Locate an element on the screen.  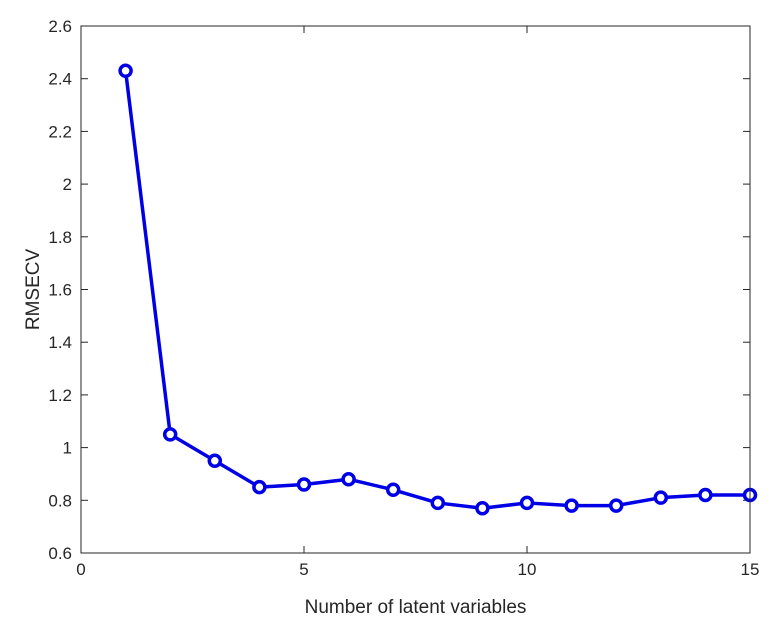
y-axis-label: RMSECV is located at coordinates (33, 290).